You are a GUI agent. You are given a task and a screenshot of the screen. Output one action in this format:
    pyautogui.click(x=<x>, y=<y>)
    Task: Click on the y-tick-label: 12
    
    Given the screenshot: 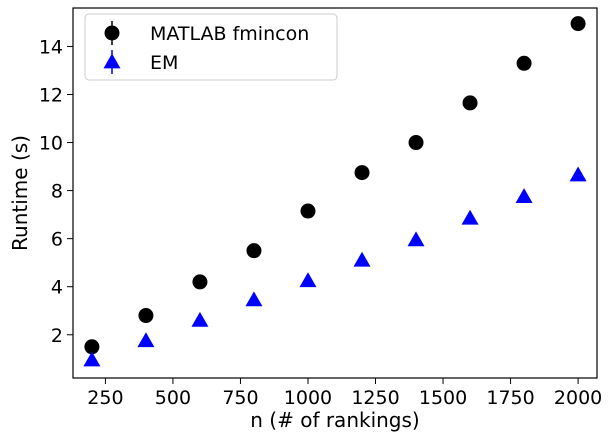 What is the action you would take?
    pyautogui.click(x=51, y=95)
    